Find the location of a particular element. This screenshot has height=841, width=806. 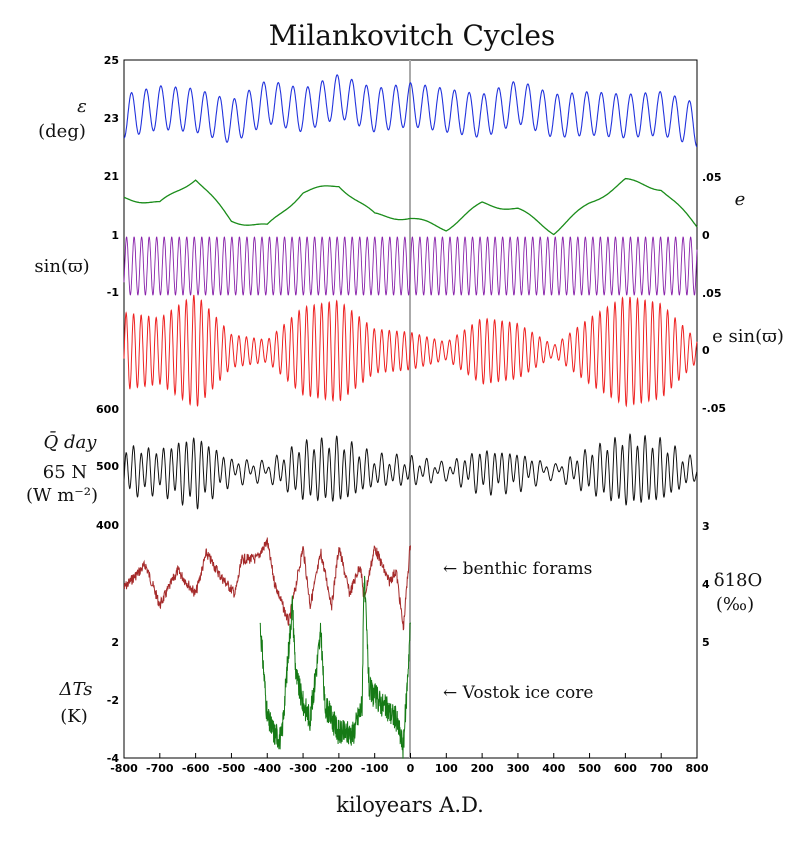

obliquity-units: (deg) is located at coordinates (62, 131).